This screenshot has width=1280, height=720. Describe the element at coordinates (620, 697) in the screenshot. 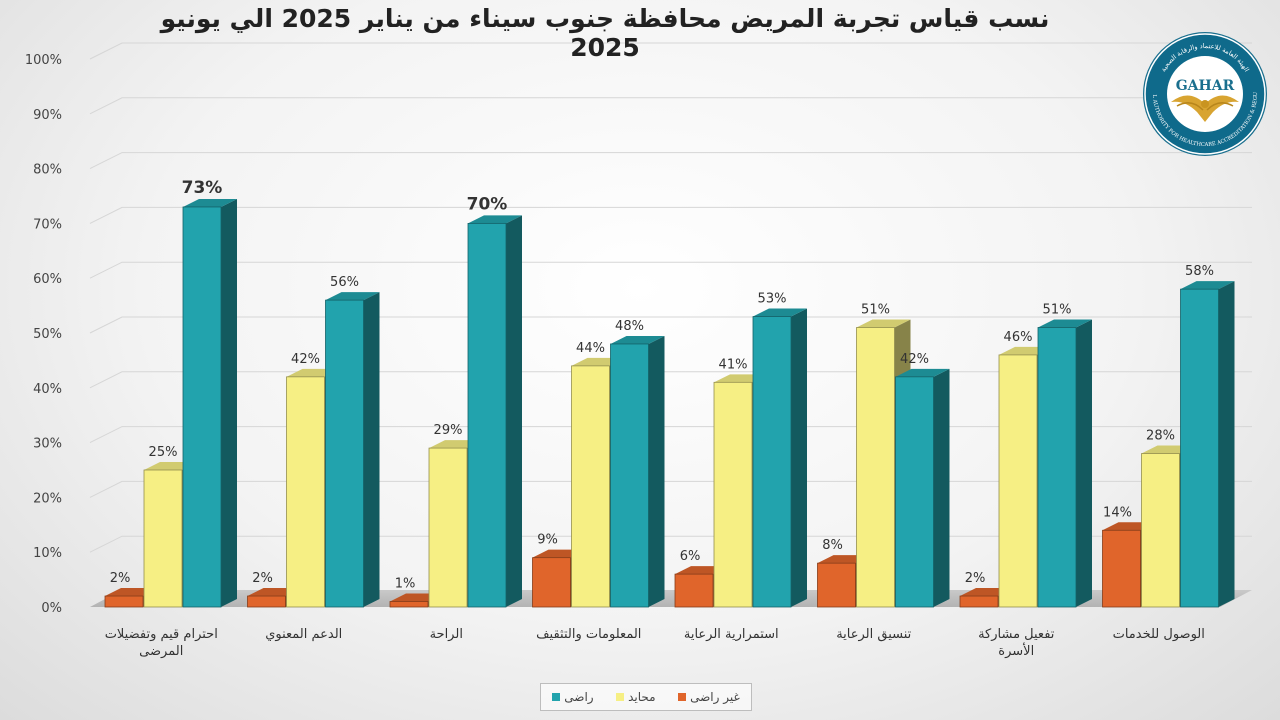

I see `legend-swatch-neutral` at that location.